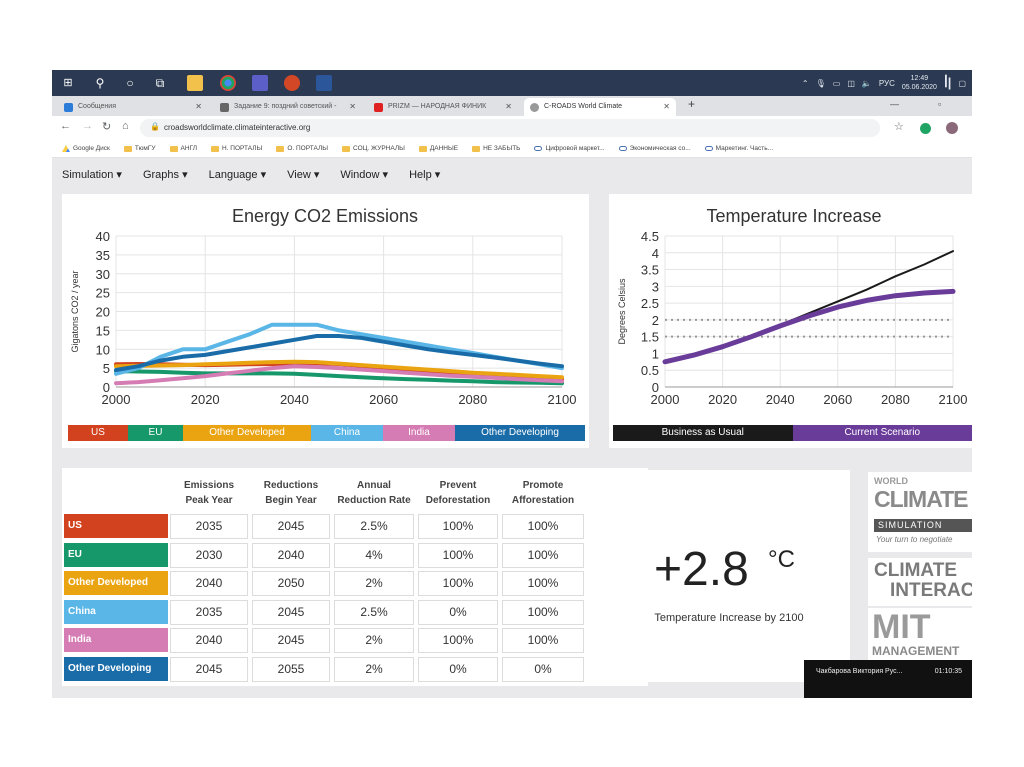 Image resolution: width=1024 pixels, height=767 pixels. I want to click on battery-icon: ▭, so click(836, 83).